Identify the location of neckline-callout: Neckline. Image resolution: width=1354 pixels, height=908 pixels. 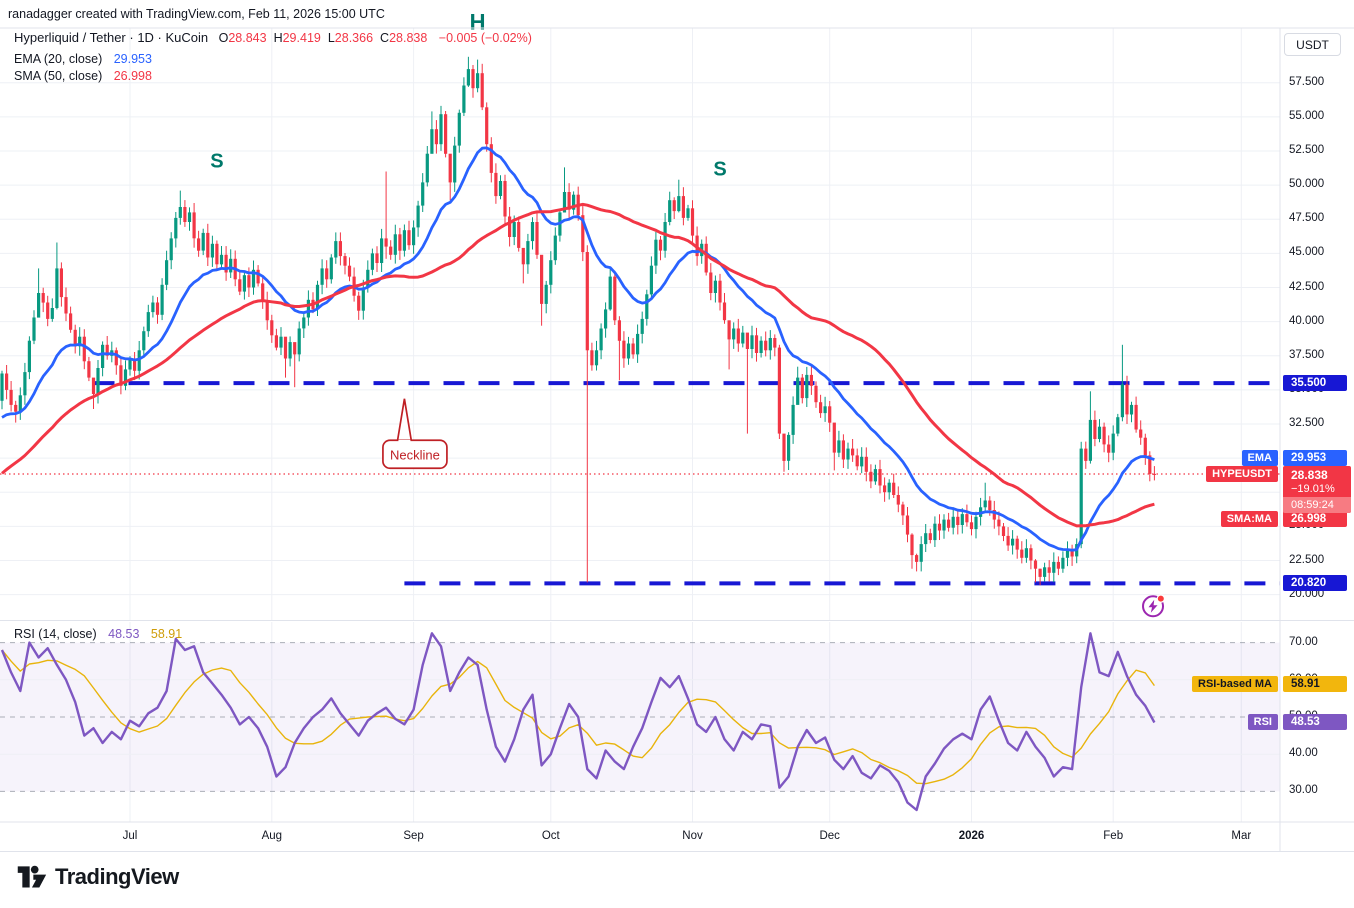
(415, 434).